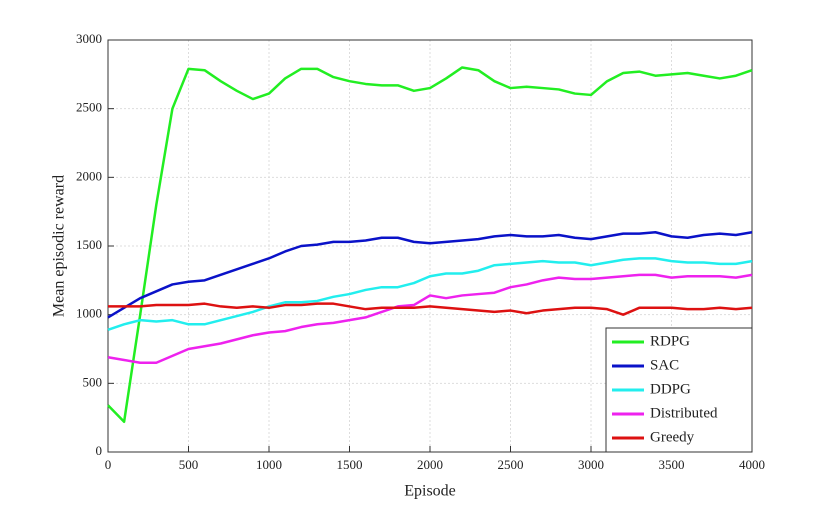  I want to click on y-tick-label: 0, so click(99, 450).